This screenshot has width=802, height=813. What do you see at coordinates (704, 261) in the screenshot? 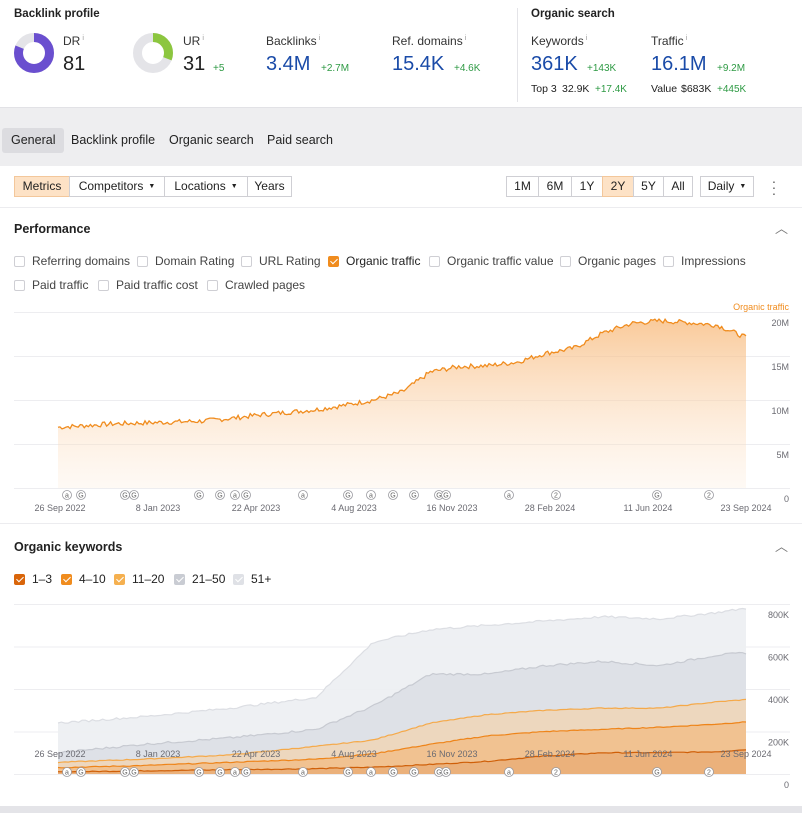
I see `checkbox-impressions: Impressions` at bounding box center [704, 261].